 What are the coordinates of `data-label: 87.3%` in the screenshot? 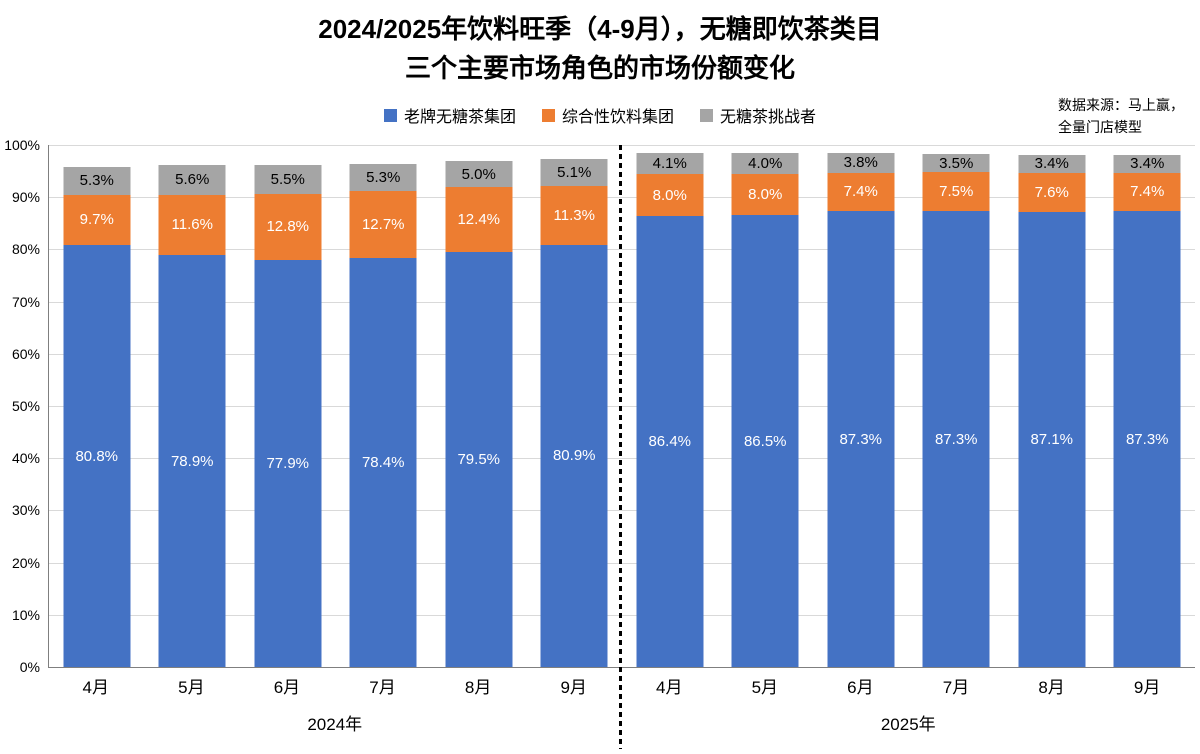 It's located at (1147, 439).